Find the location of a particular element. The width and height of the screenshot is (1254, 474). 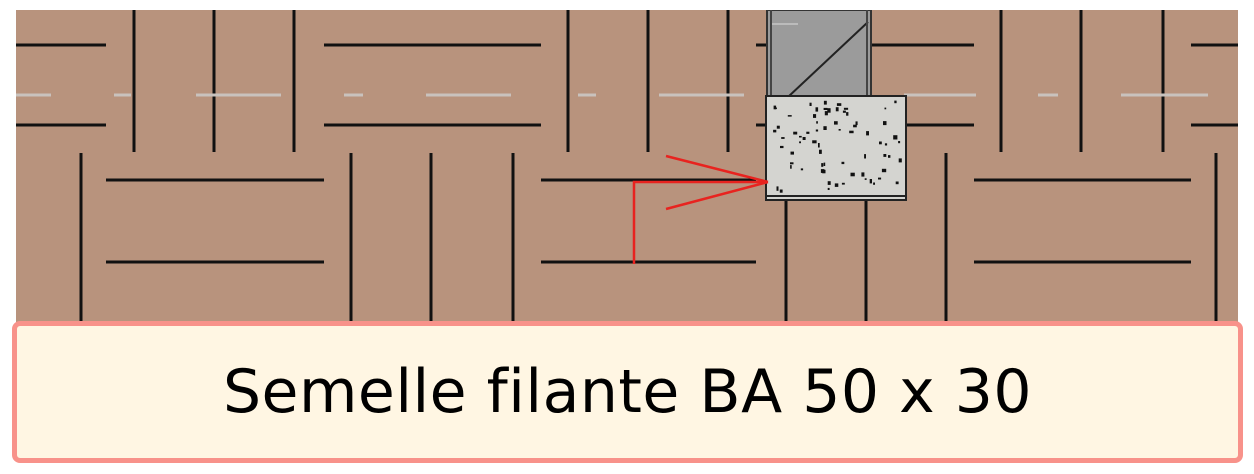

concrete-aggregate-dots is located at coordinates (837, 146).